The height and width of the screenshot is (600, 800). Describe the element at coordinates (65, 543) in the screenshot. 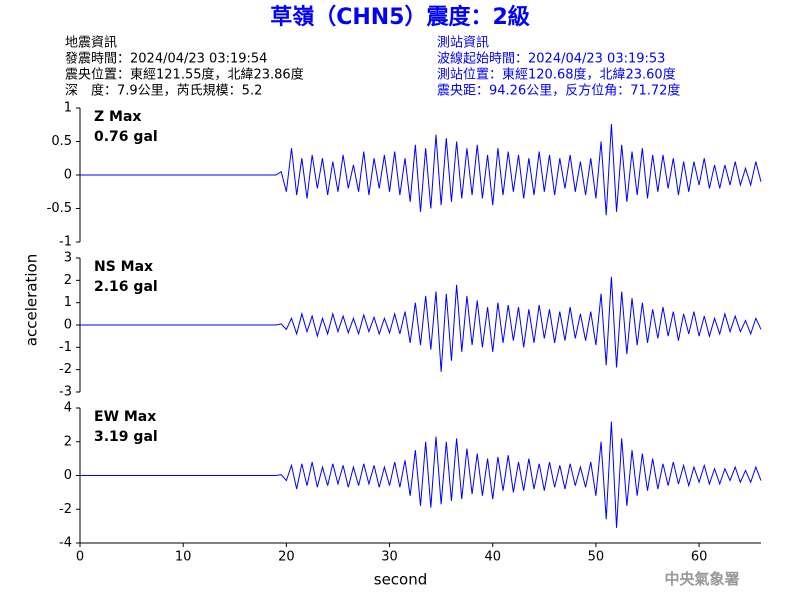

I see `y-tick-label: -4` at that location.